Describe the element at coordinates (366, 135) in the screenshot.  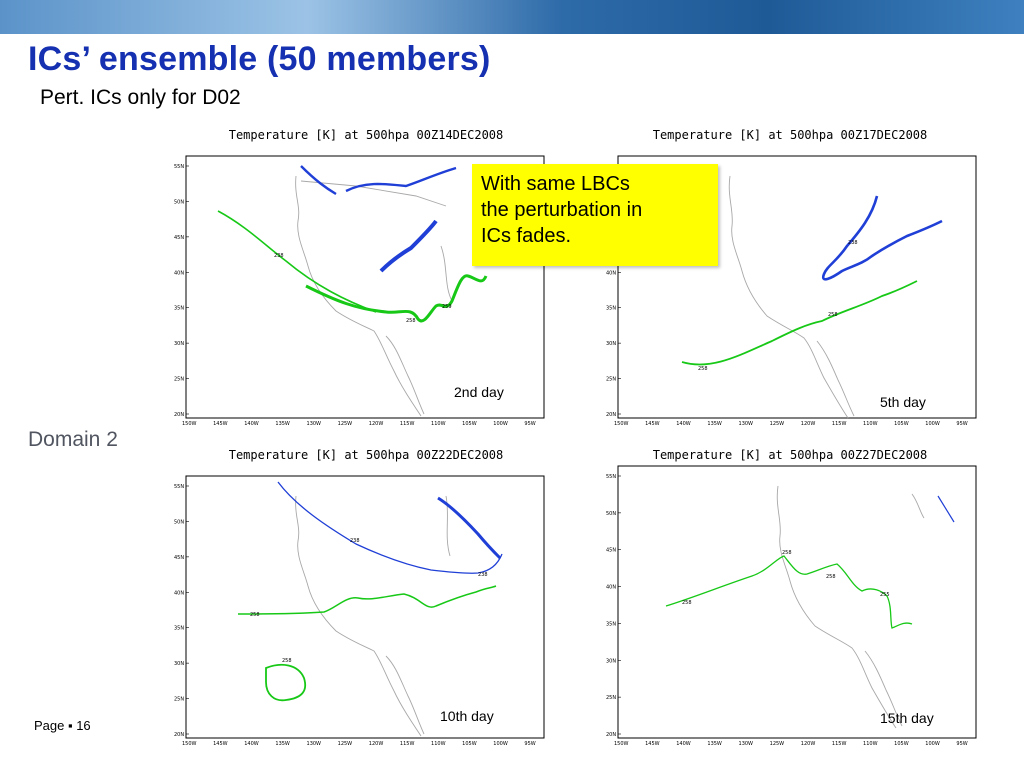
I see `map-title: Temperature [K] at 500hpa 00Z14DEC2008` at that location.